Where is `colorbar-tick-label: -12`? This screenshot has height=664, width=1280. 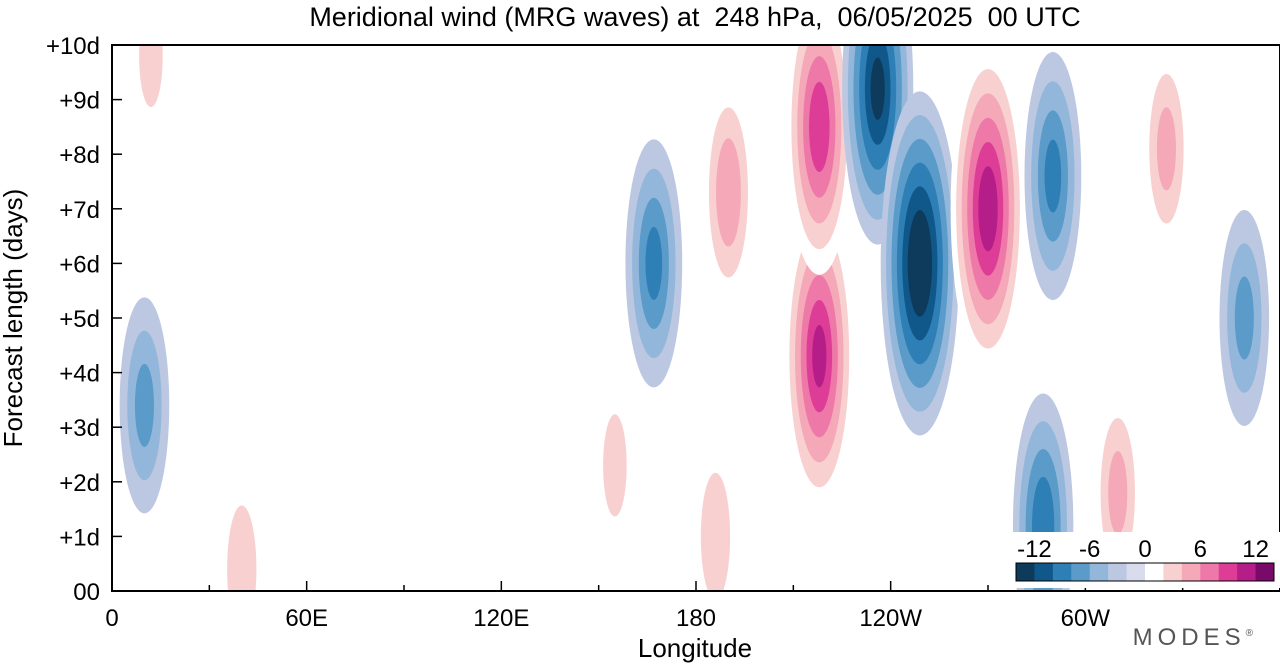 colorbar-tick-label: -12 is located at coordinates (1034, 549).